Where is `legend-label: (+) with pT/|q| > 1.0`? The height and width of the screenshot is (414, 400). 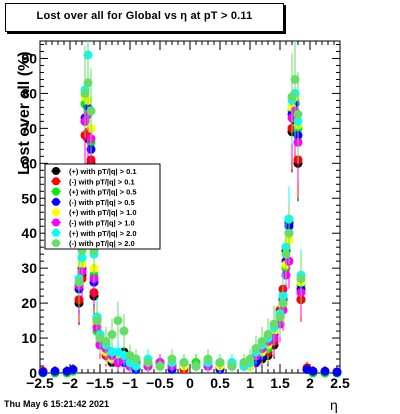
legend-label: (+) with pT/|q| > 1.0 is located at coordinates (103, 212).